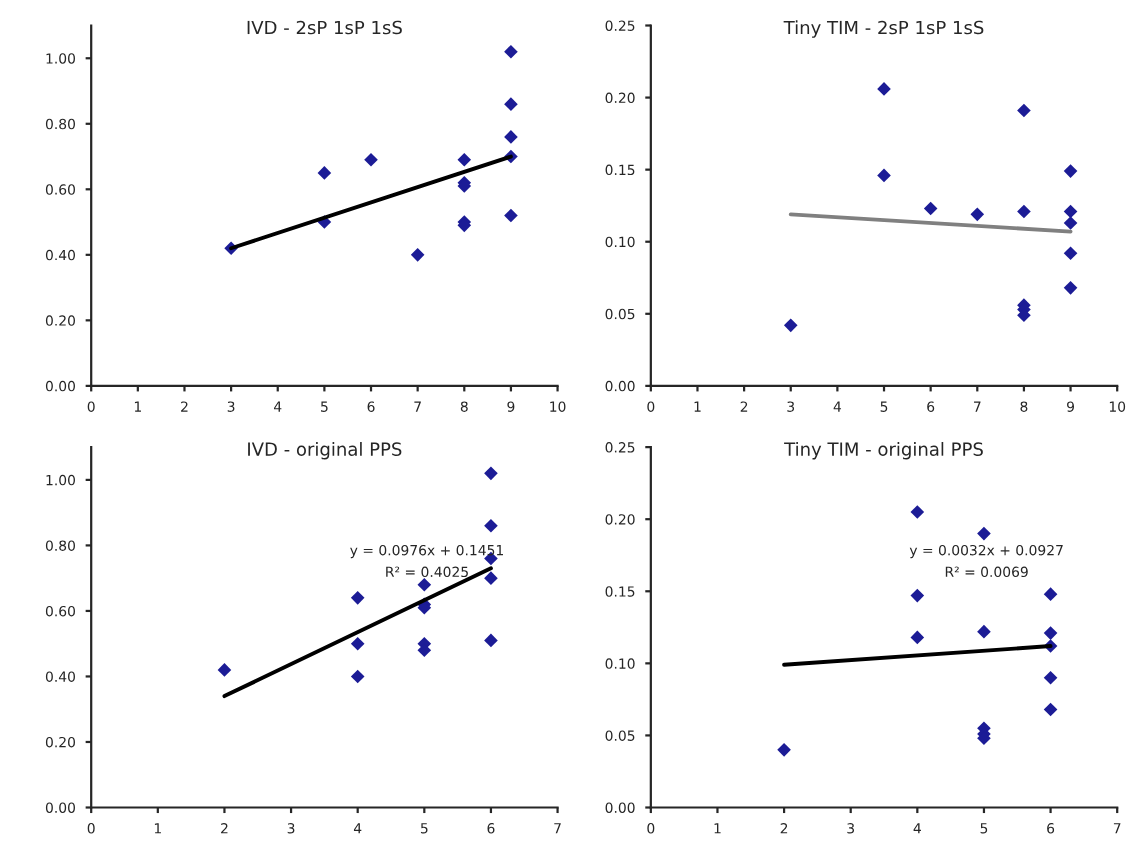  What do you see at coordinates (883, 29) in the screenshot?
I see `chart-title: Tiny TIM - 2sP 1sP 1sS` at bounding box center [883, 29].